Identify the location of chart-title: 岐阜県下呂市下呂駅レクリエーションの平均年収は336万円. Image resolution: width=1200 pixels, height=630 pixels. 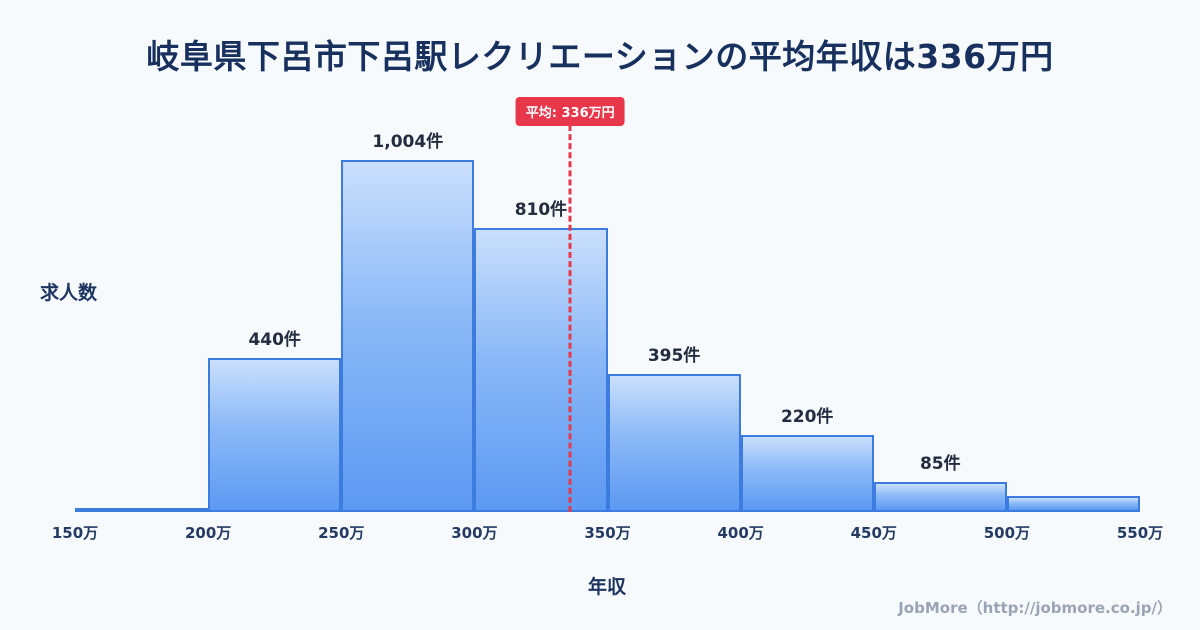
(600, 56).